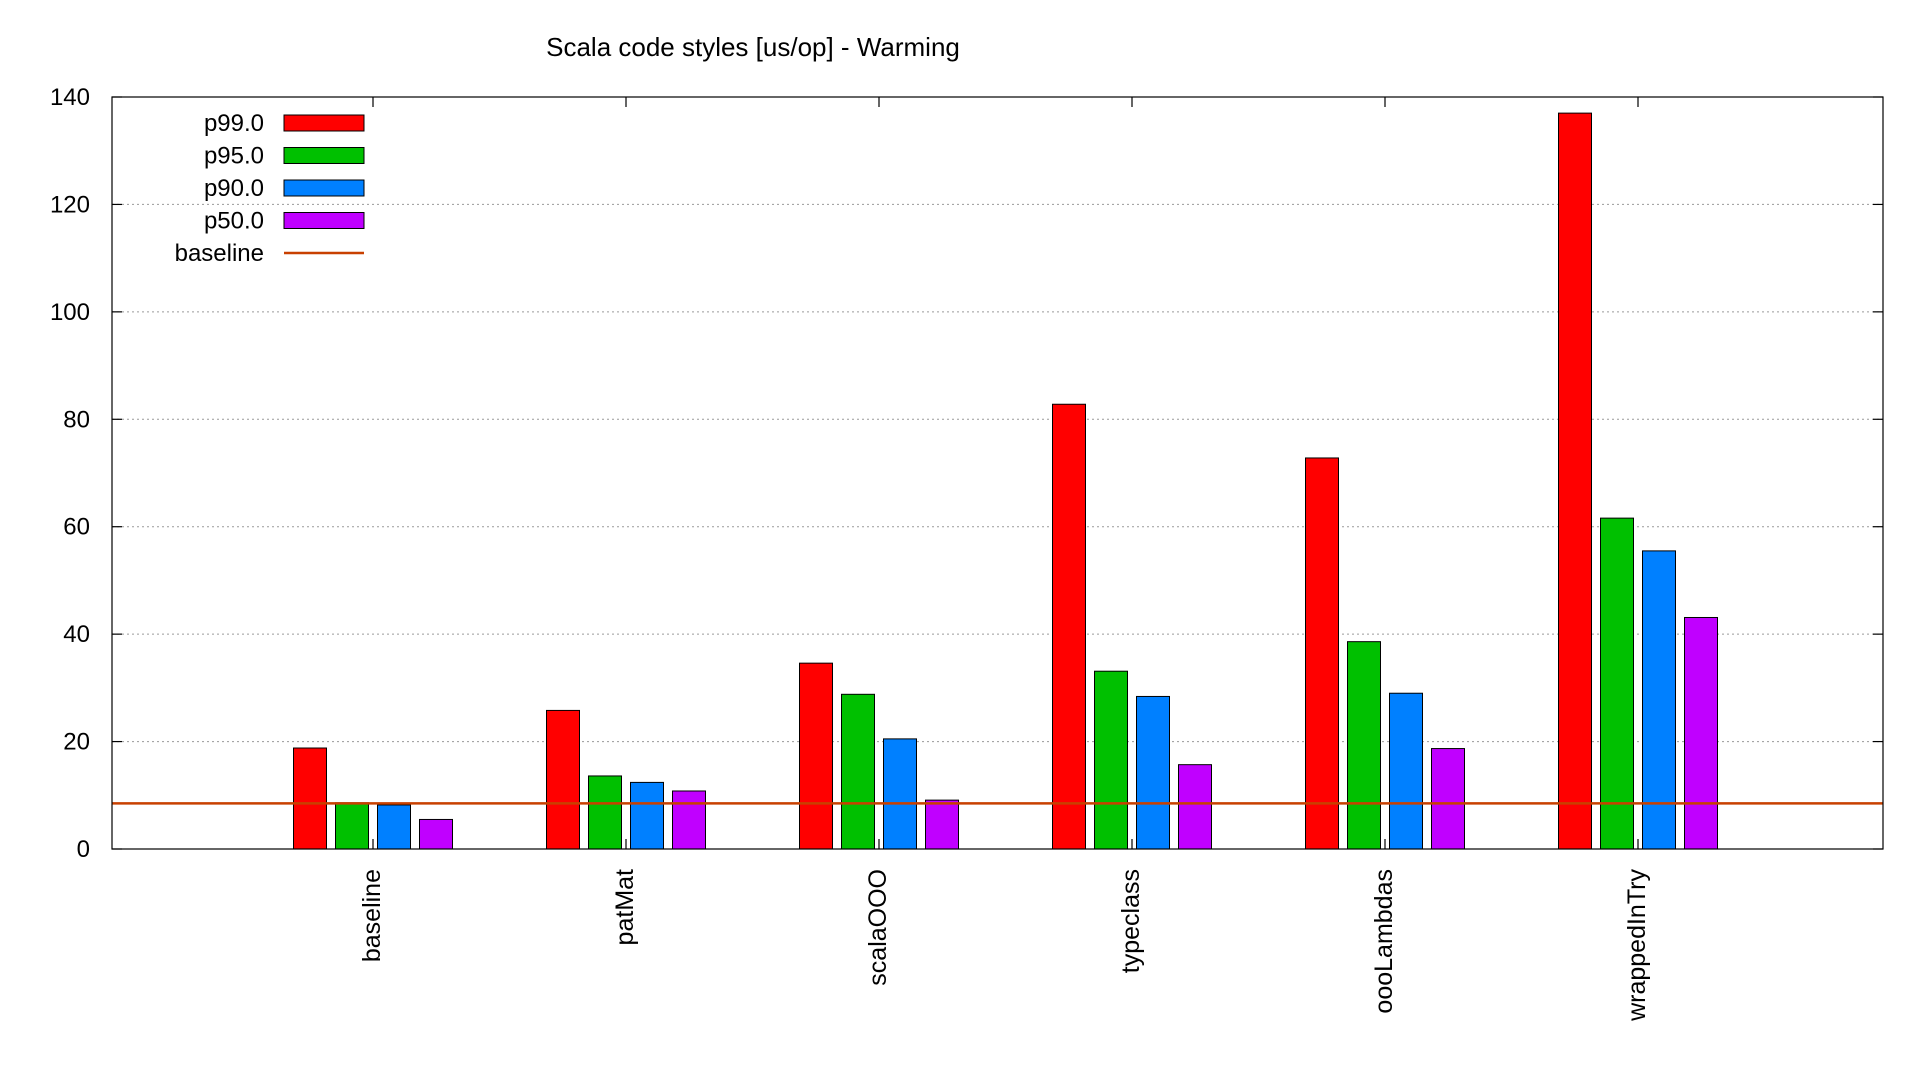  Describe the element at coordinates (324, 220) in the screenshot. I see `legend-swatch-p50.0` at that location.